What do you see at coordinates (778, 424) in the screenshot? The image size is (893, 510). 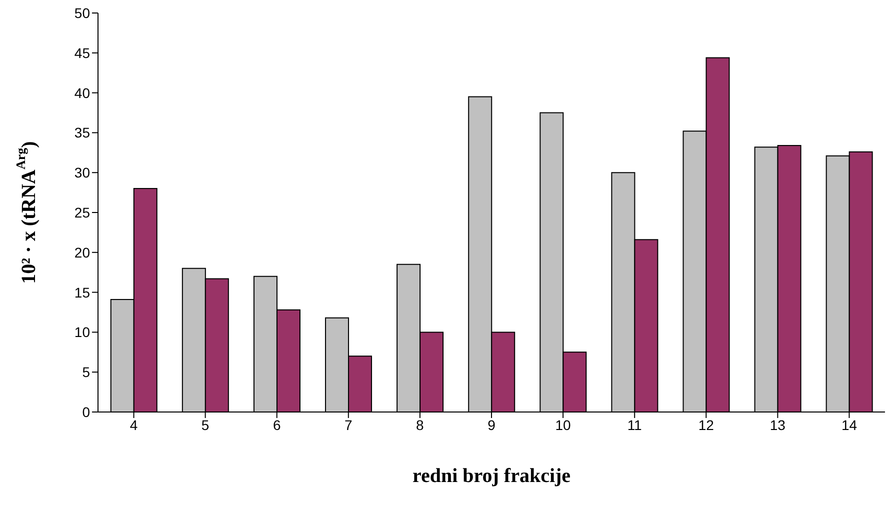 I see `x-tick-label: 13` at bounding box center [778, 424].